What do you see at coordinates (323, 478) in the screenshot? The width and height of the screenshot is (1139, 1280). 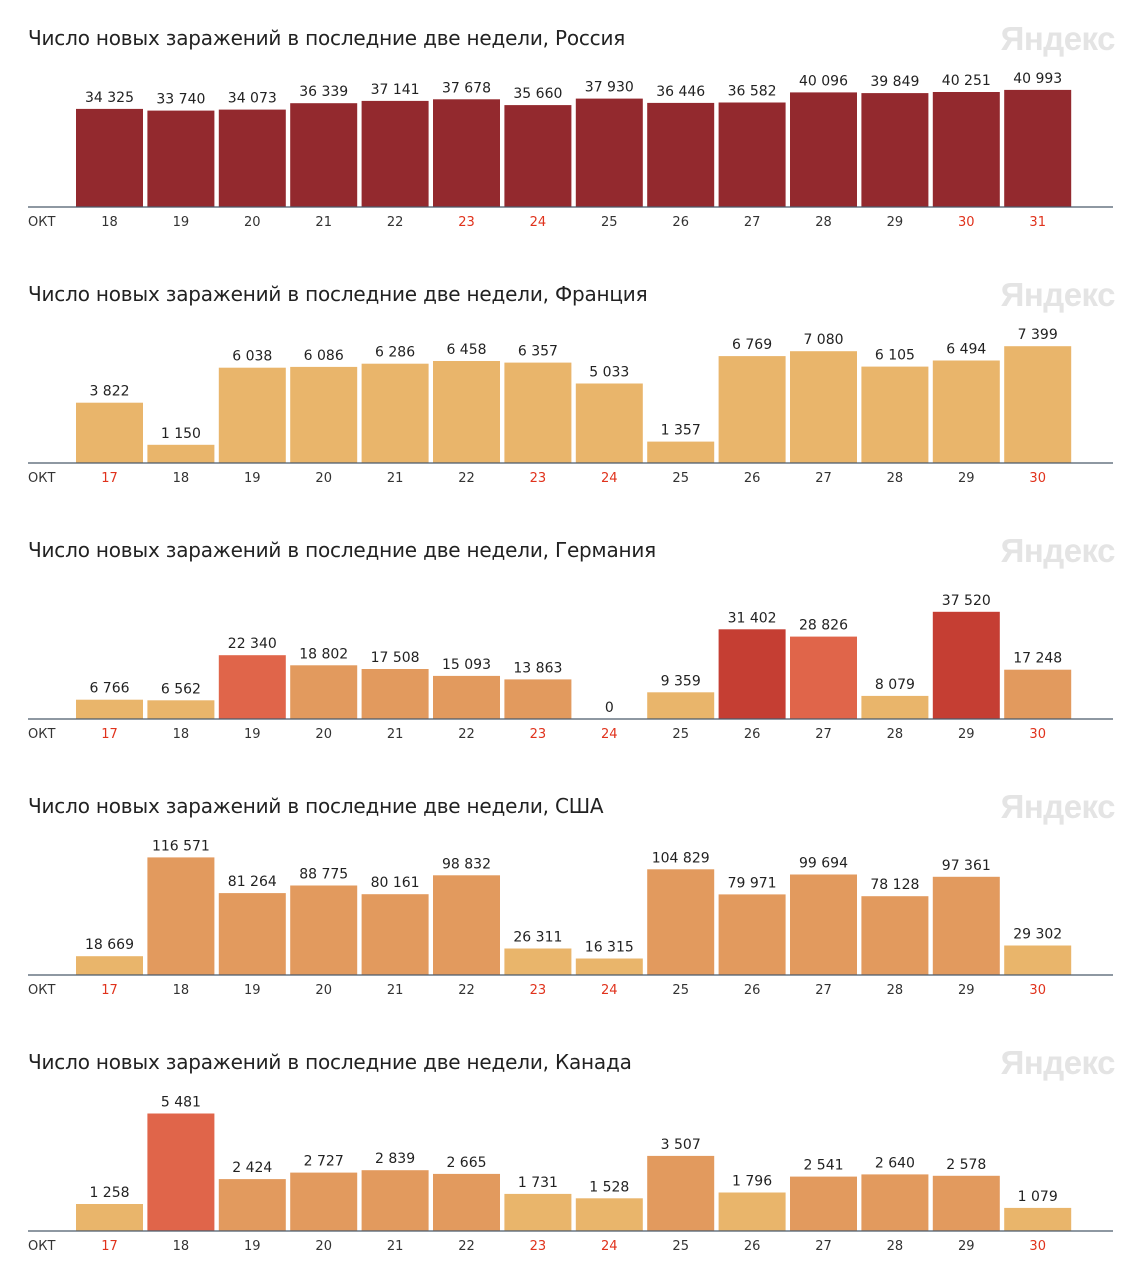 I see `x-tick-label: 20` at bounding box center [323, 478].